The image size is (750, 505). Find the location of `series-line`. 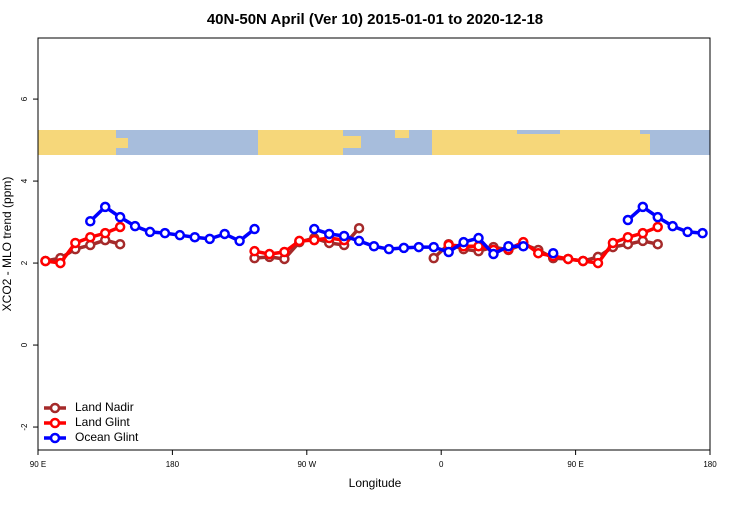

series-line is located at coordinates (172, 223).